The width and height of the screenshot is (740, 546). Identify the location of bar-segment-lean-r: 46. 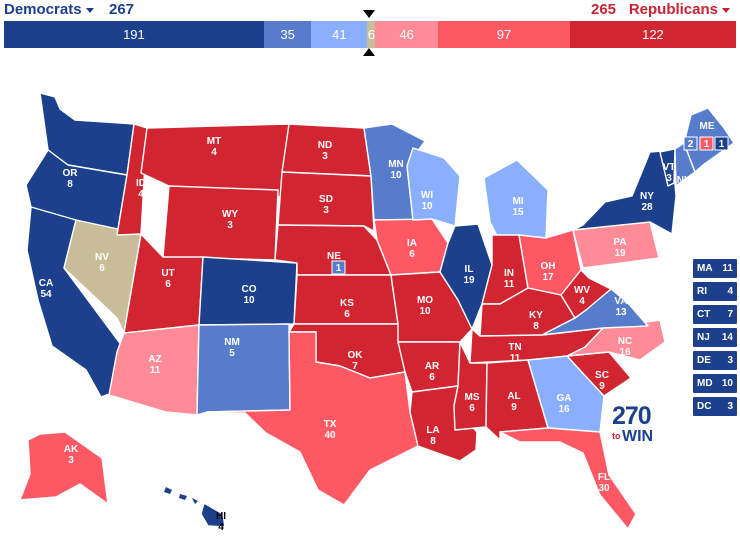
(406, 34).